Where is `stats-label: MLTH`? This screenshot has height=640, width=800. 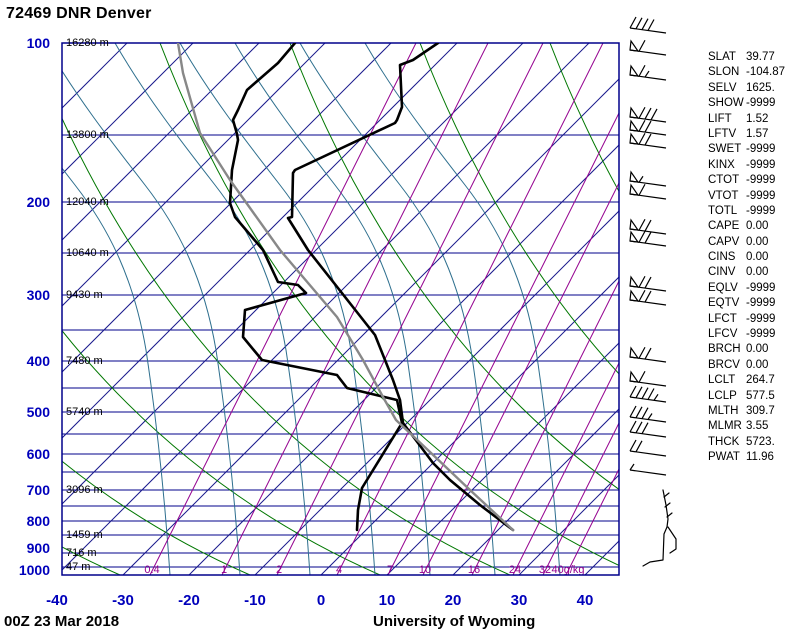
stats-label: MLTH is located at coordinates (723, 410).